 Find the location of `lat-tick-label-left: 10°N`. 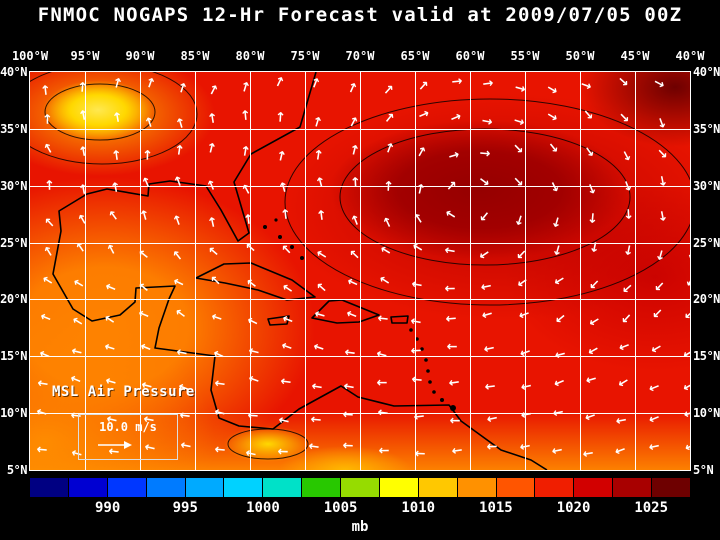

lat-tick-label-left: 10°N is located at coordinates (13, 413).